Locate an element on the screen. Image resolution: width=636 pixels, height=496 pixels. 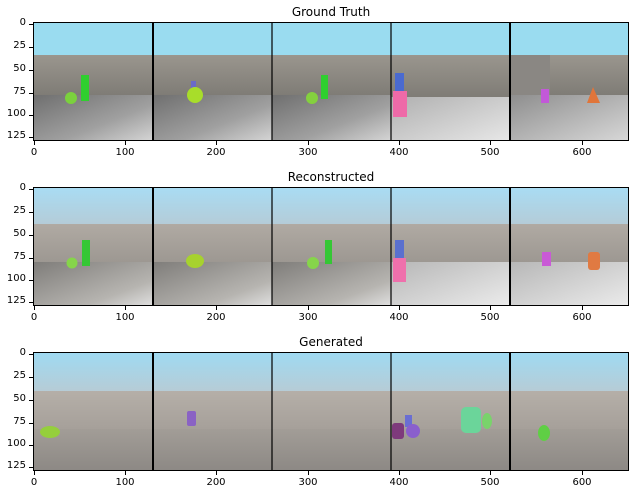
panel-title: Reconstructed is located at coordinates (331, 177).